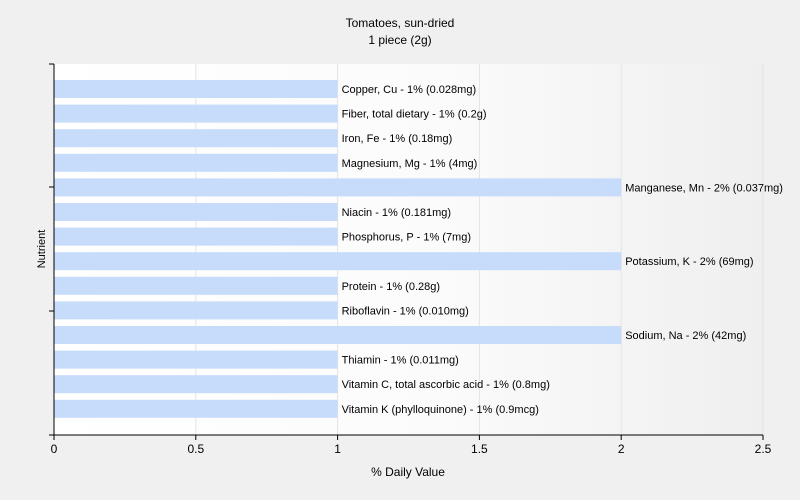 This screenshot has height=500, width=800. Describe the element at coordinates (400, 23) in the screenshot. I see `chart-title: Tomatoes, sun-dried` at that location.